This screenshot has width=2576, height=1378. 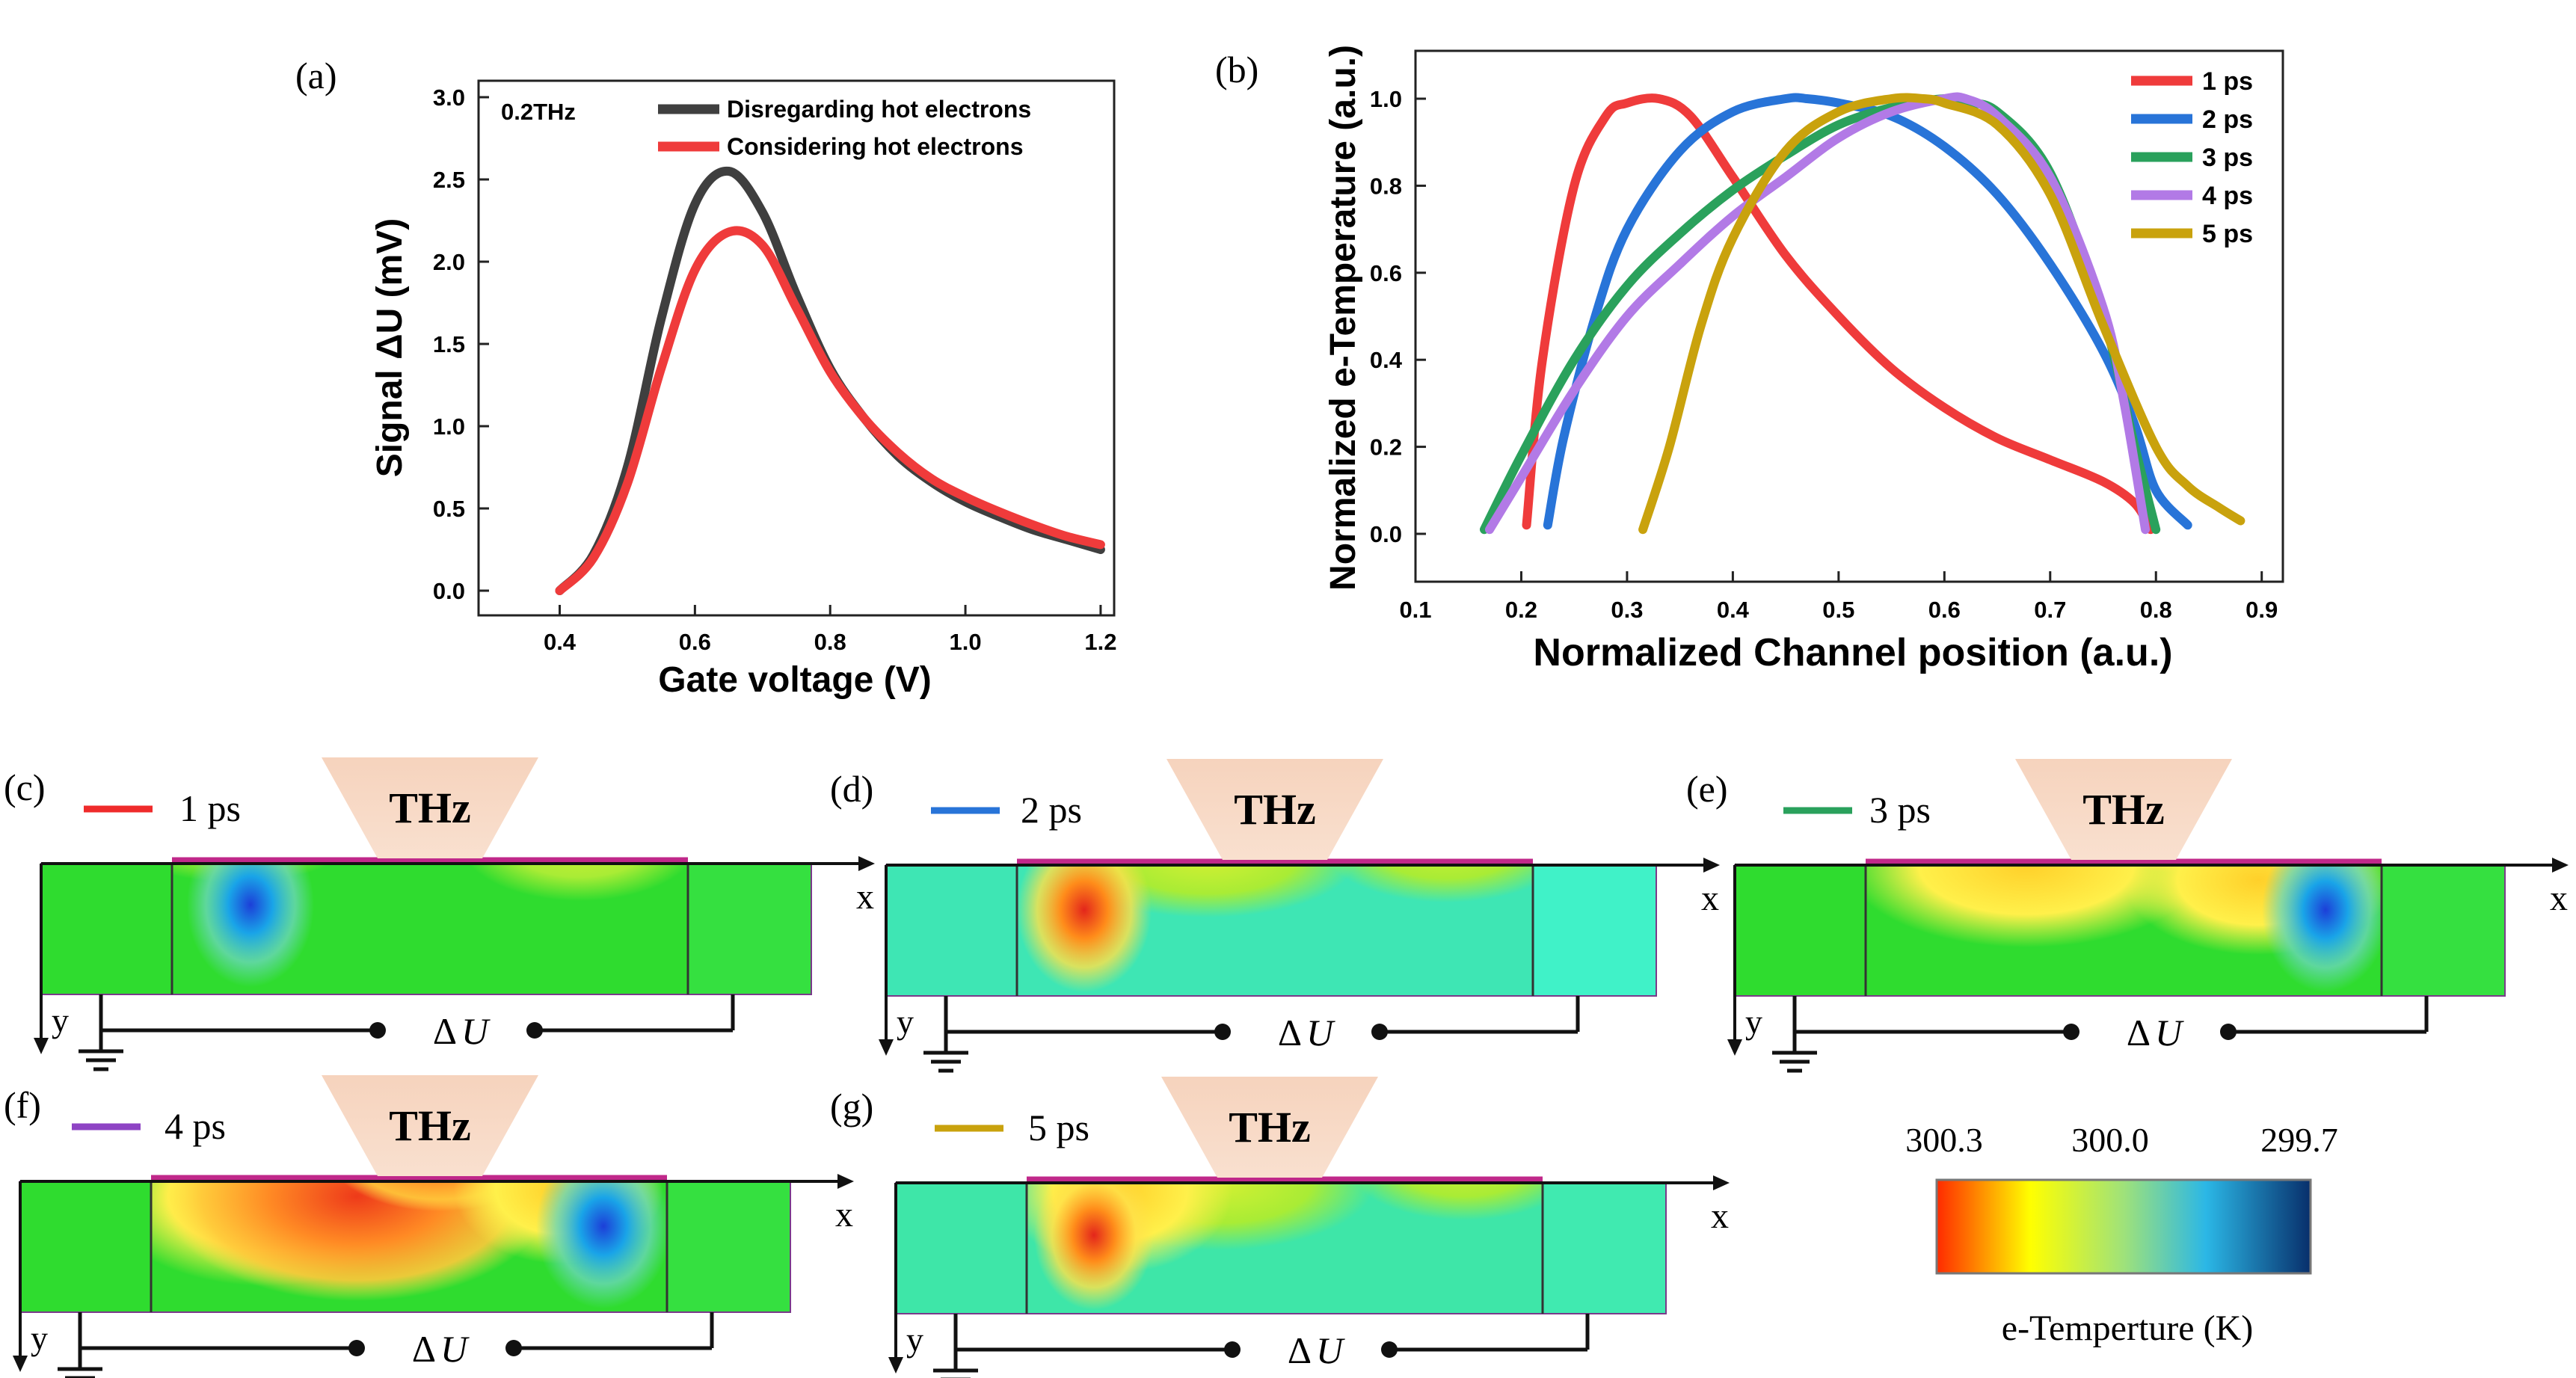 What do you see at coordinates (1386, 99) in the screenshot?
I see `y-tick-label: 1.0` at bounding box center [1386, 99].